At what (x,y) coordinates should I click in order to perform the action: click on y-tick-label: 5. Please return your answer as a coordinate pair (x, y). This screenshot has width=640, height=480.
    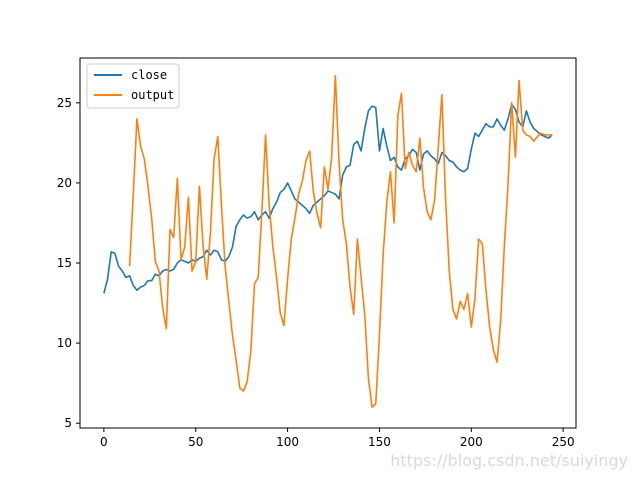
    Looking at the image, I should click on (68, 423).